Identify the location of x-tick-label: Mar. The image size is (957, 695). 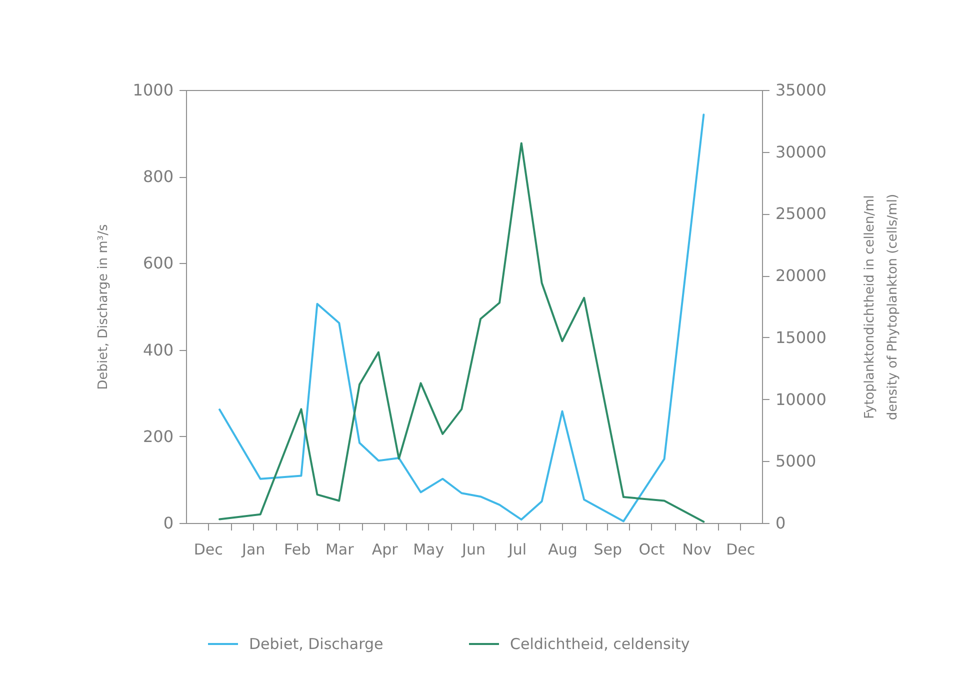
(340, 549).